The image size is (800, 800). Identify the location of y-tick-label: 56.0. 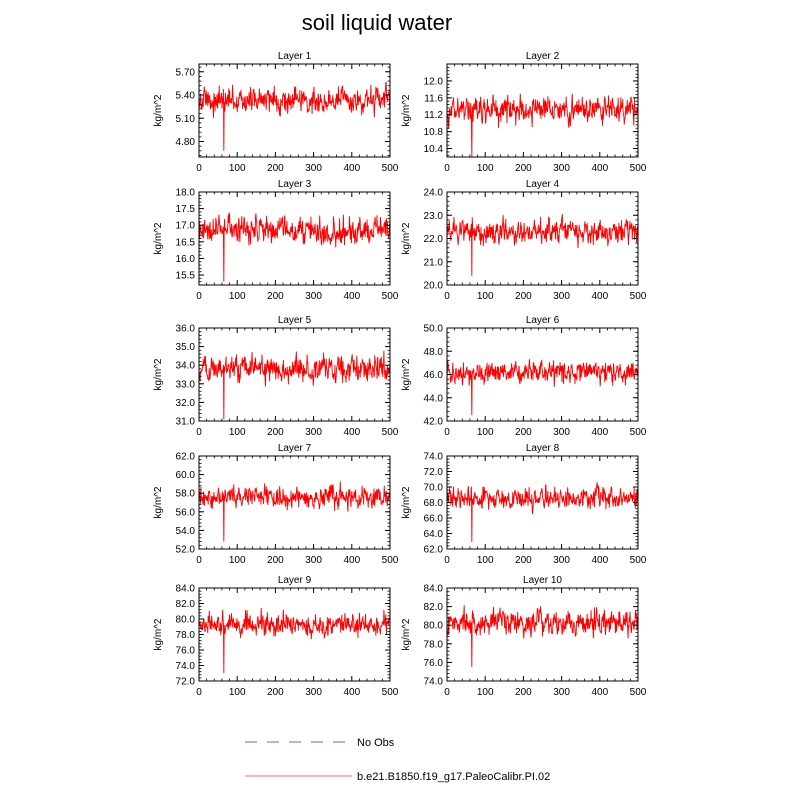
(186, 512).